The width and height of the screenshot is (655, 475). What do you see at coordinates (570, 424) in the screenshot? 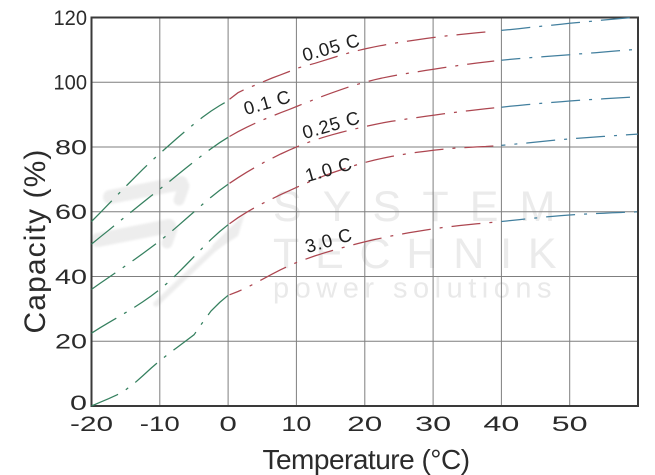
I see `svg-text: 50` at bounding box center [570, 424].